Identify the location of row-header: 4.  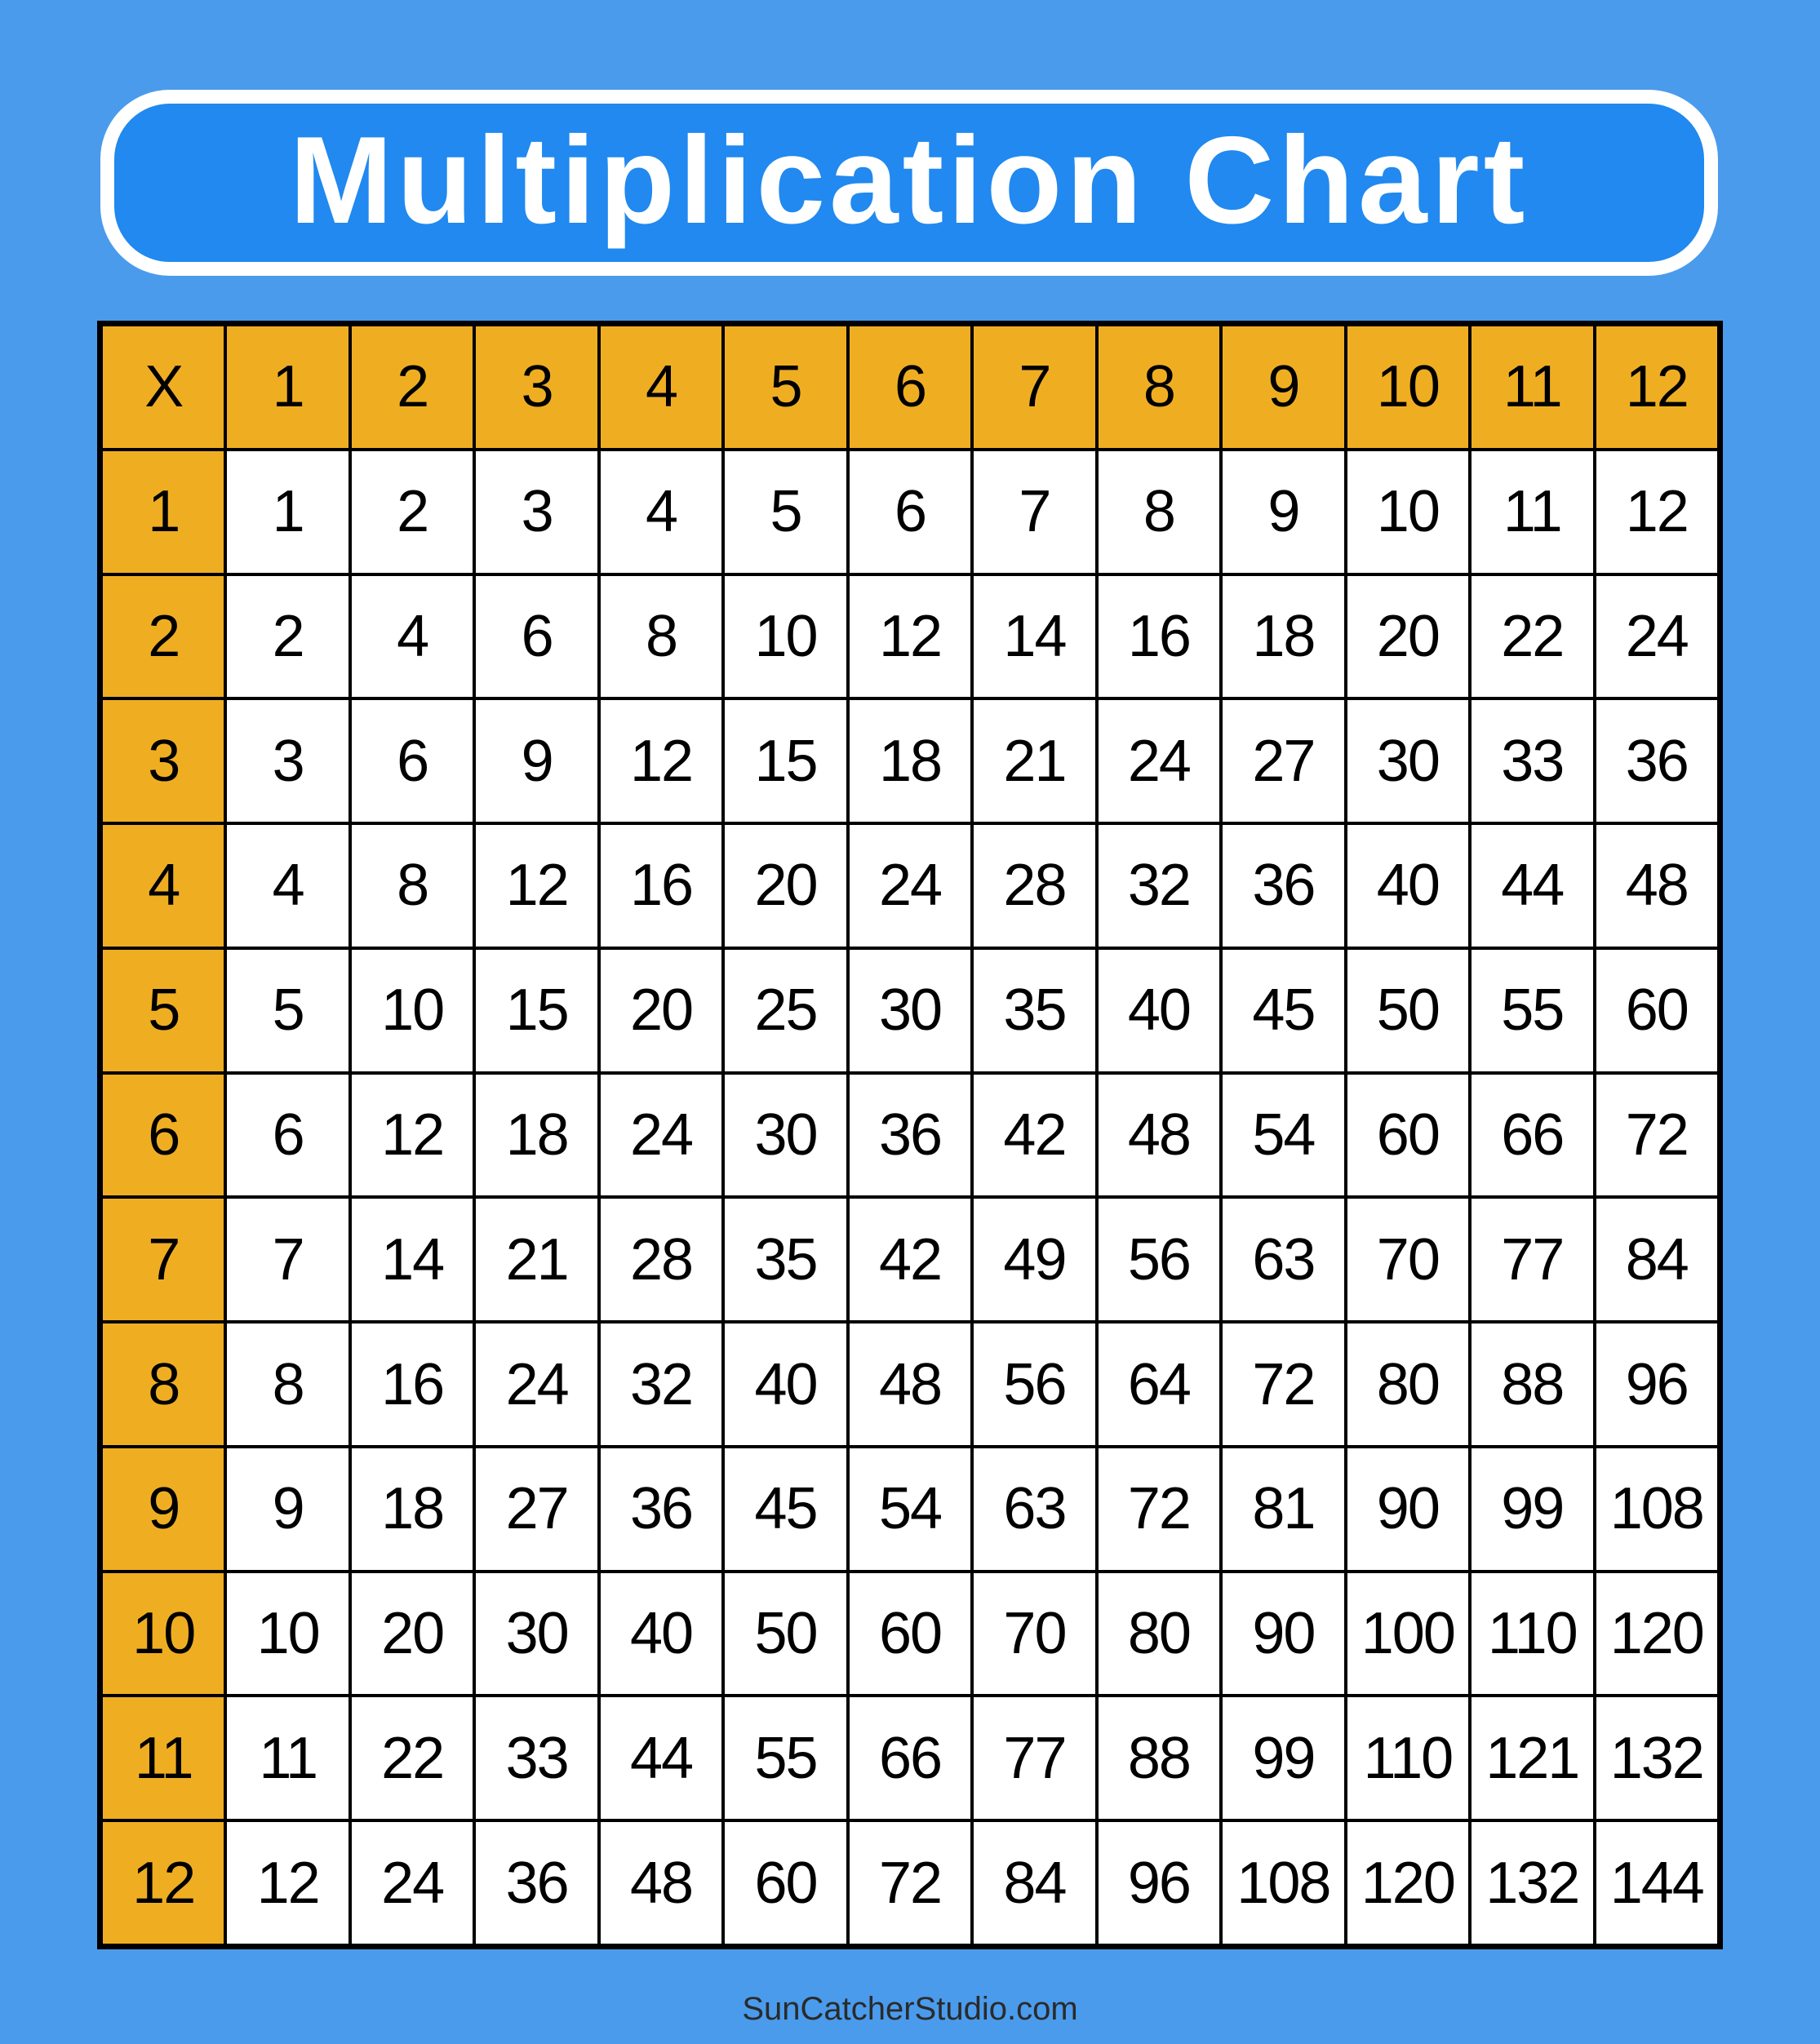
(164, 886).